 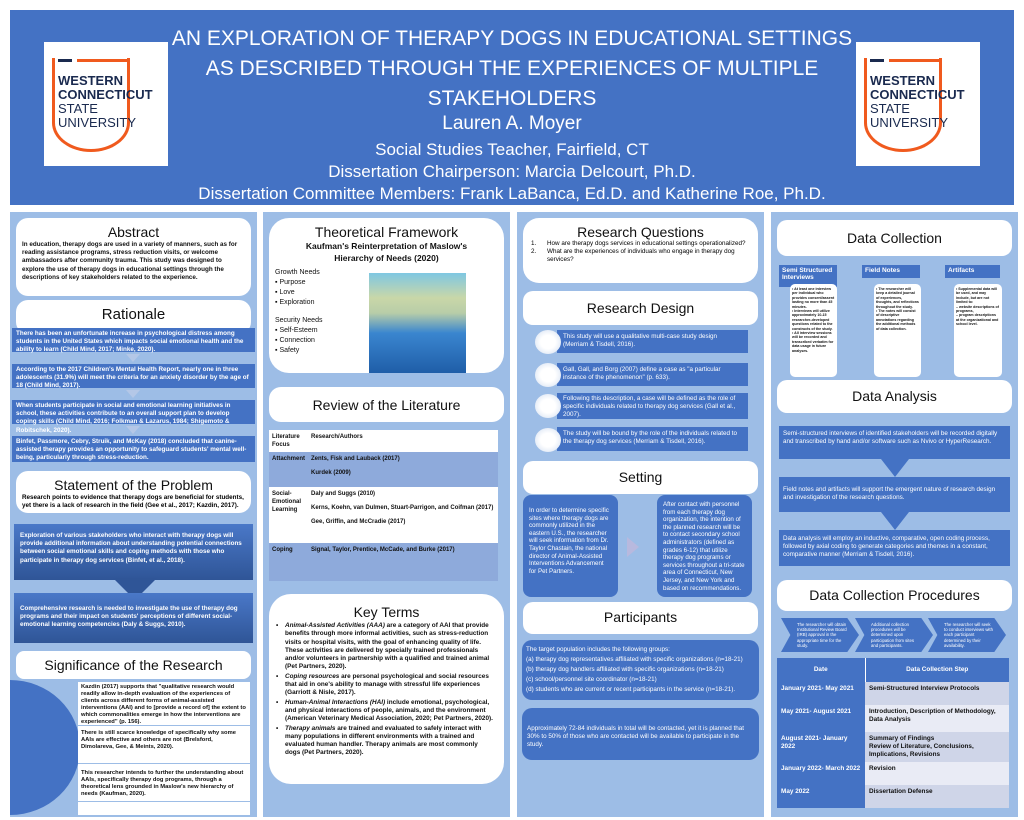 What do you see at coordinates (133, 232) in the screenshot?
I see `abstract-title: Abstract` at bounding box center [133, 232].